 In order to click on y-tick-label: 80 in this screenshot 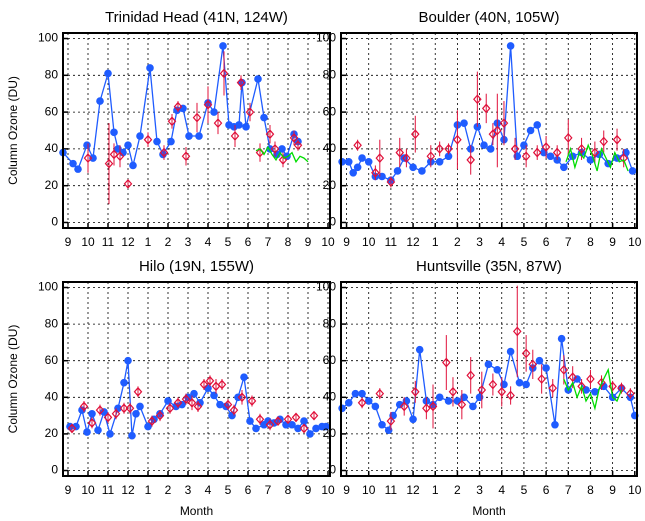, I will do `click(330, 323)`.